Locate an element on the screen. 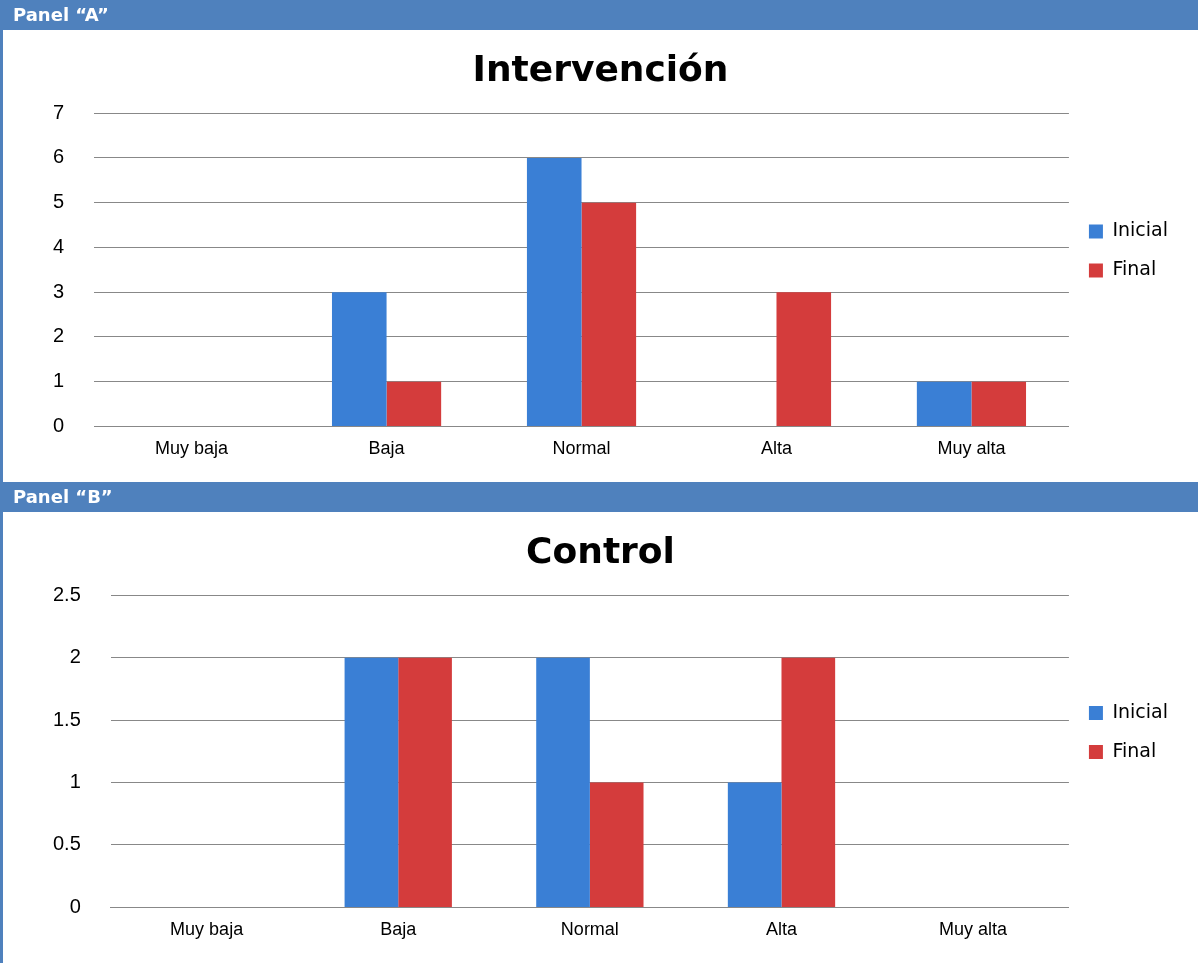 The width and height of the screenshot is (1198, 965). y-tick-label: 4 is located at coordinates (59, 245).